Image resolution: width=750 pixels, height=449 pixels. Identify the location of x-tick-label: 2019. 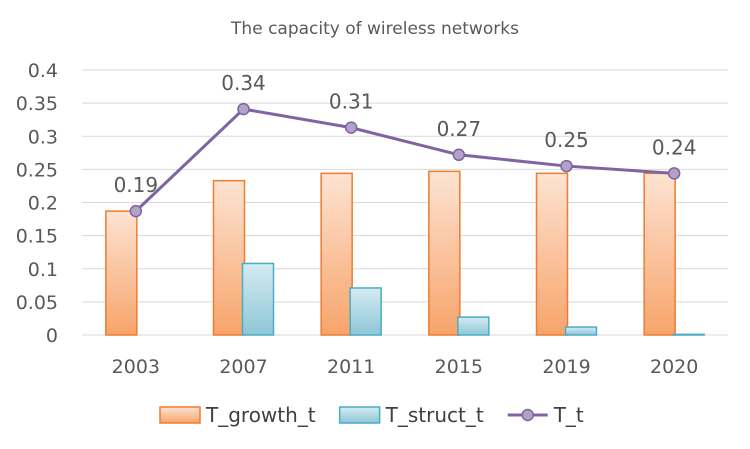
(566, 367).